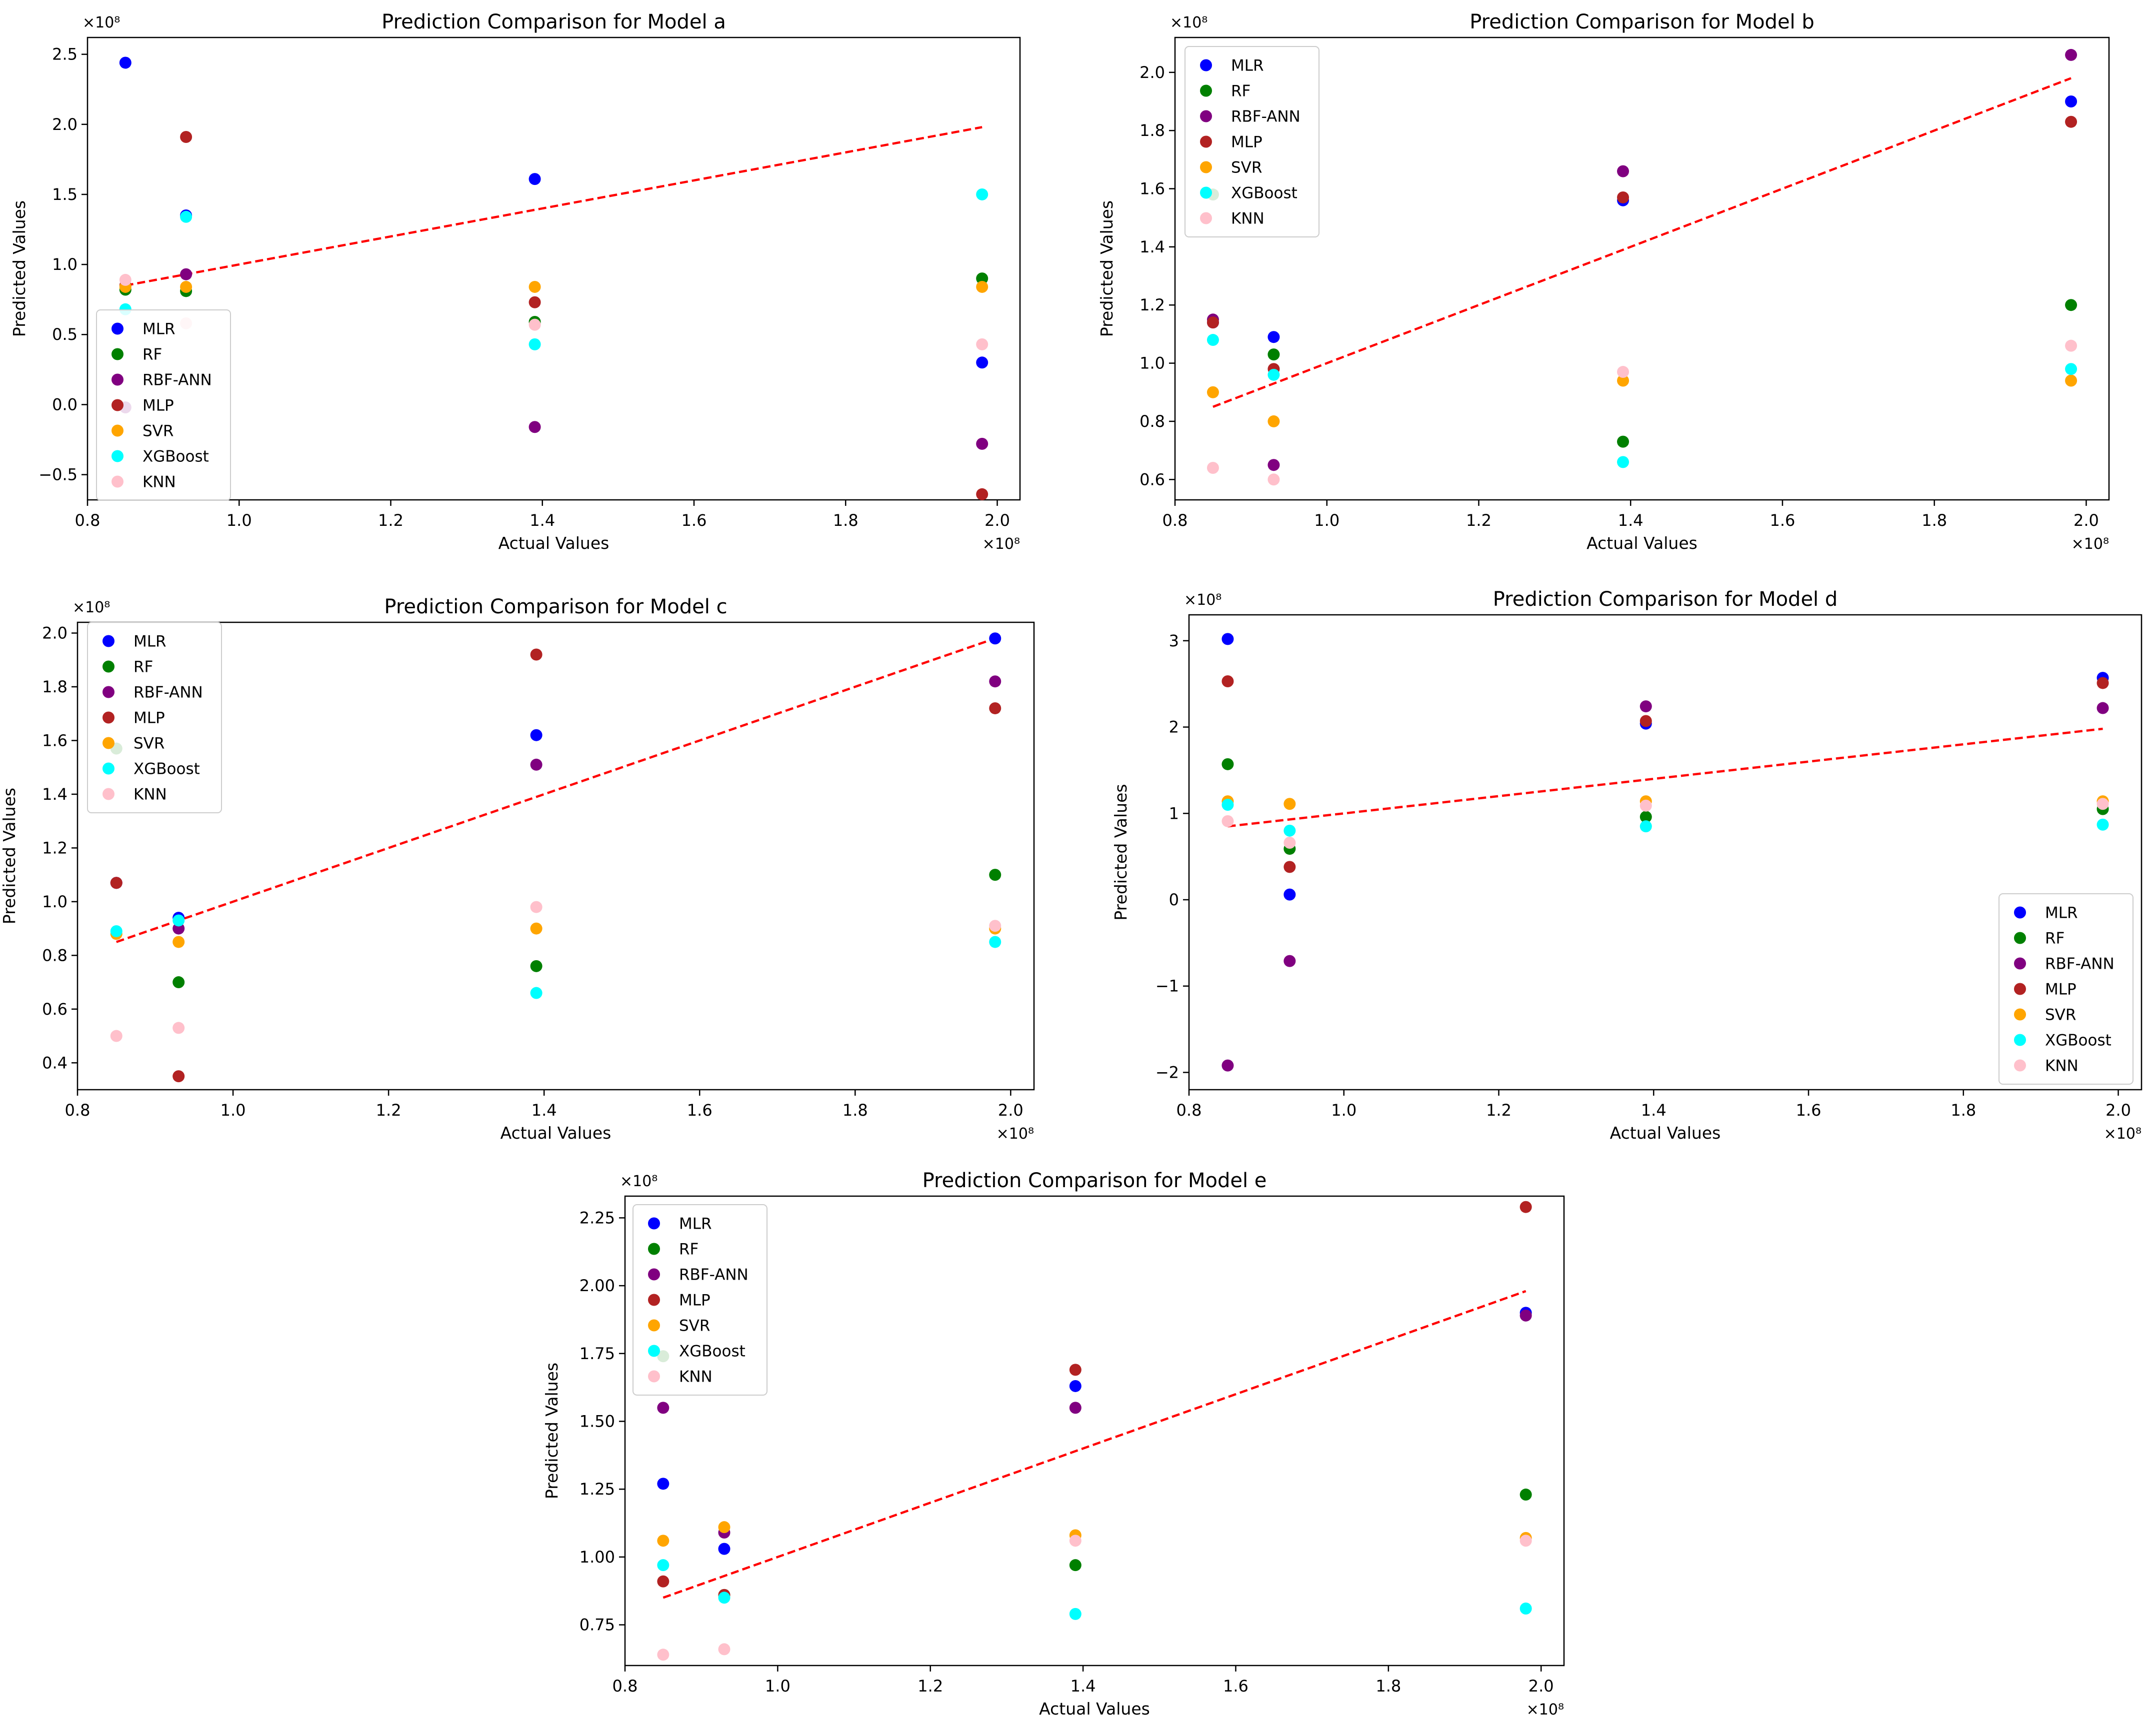 This screenshot has height=1725, width=2156. What do you see at coordinates (1174, 899) in the screenshot?
I see `y-tick-label: 0` at bounding box center [1174, 899].